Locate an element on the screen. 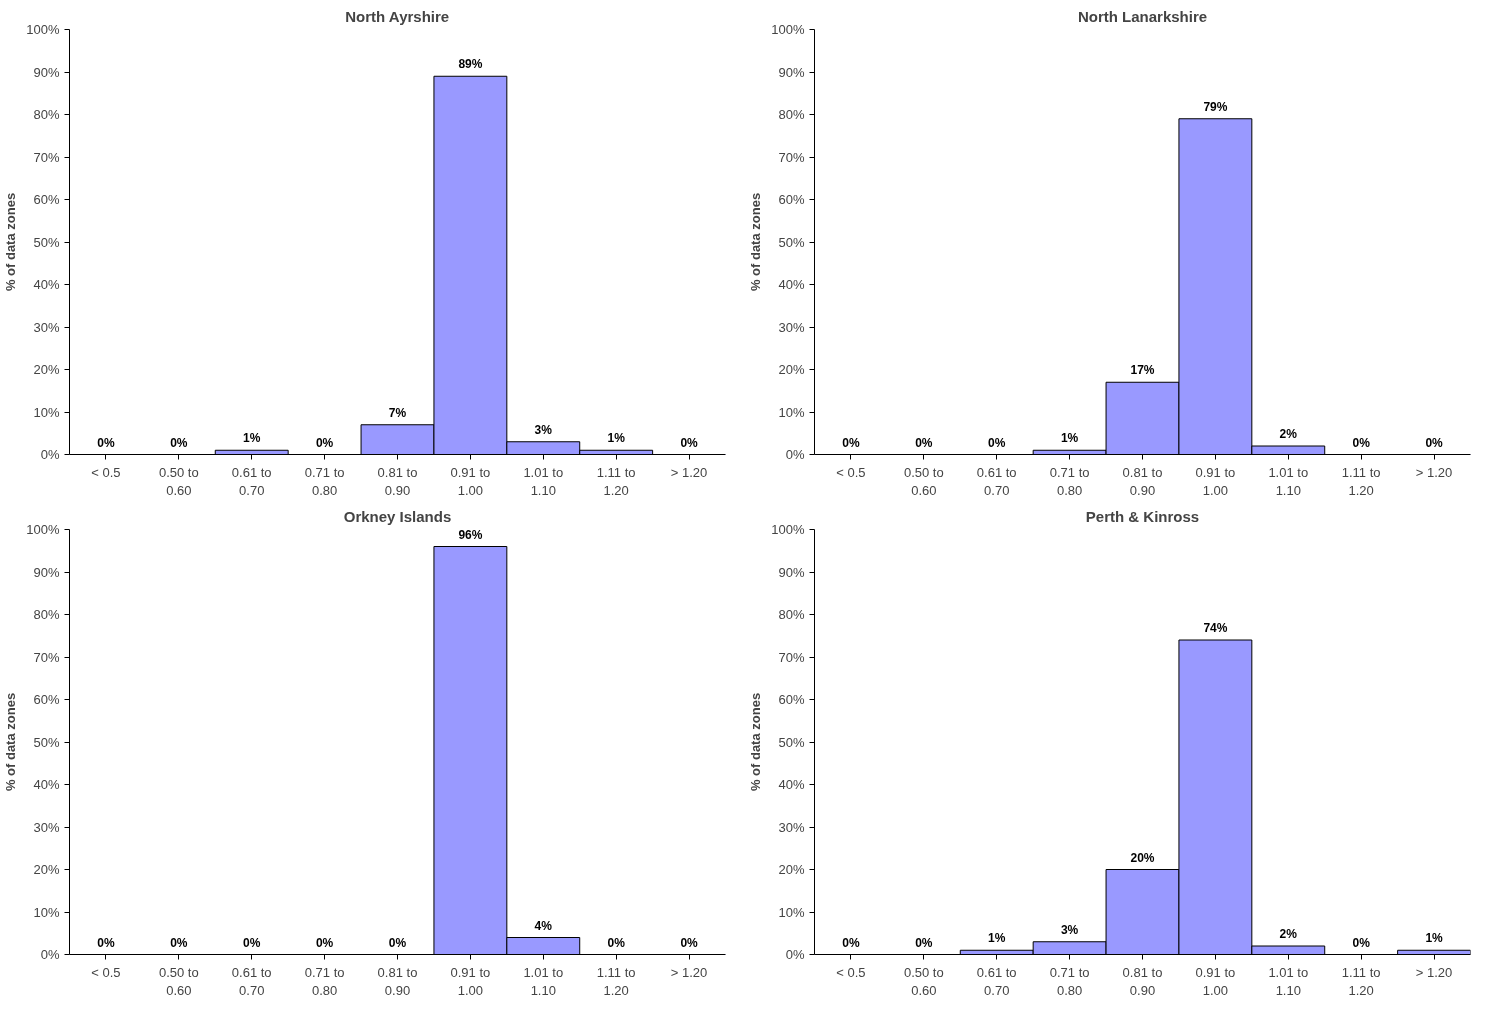 The image size is (1503, 1026). chart-title: Perth & Kinross is located at coordinates (1142, 516).